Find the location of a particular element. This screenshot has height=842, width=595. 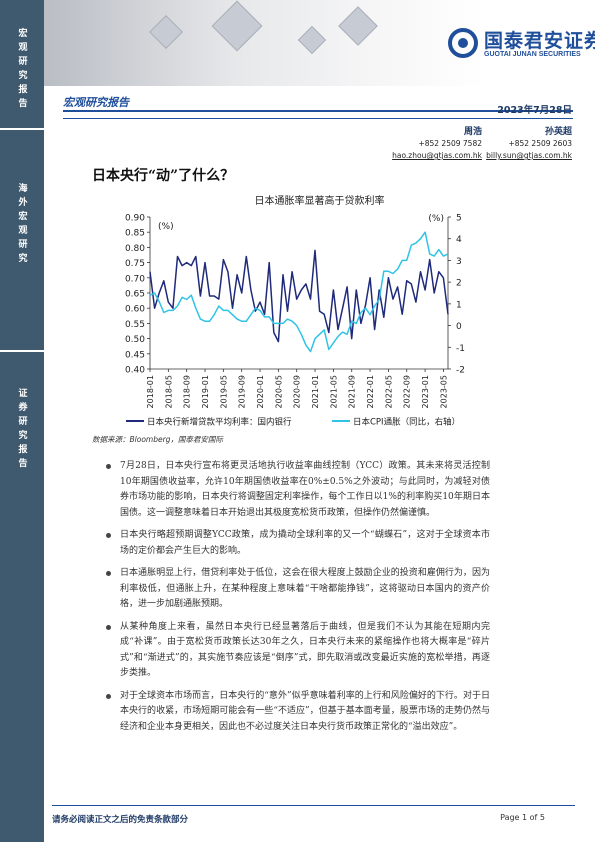

x-tick-label: 2019-01 is located at coordinates (205, 391).